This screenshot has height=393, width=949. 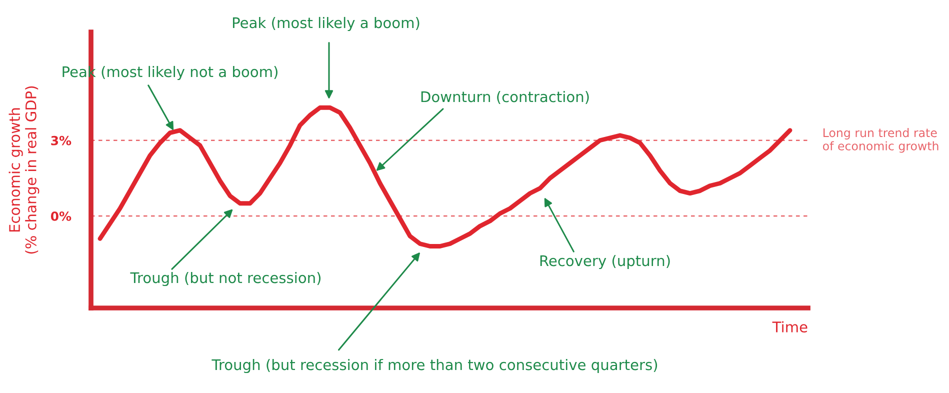 I want to click on y-tick-label: 3%, so click(x=61, y=141).